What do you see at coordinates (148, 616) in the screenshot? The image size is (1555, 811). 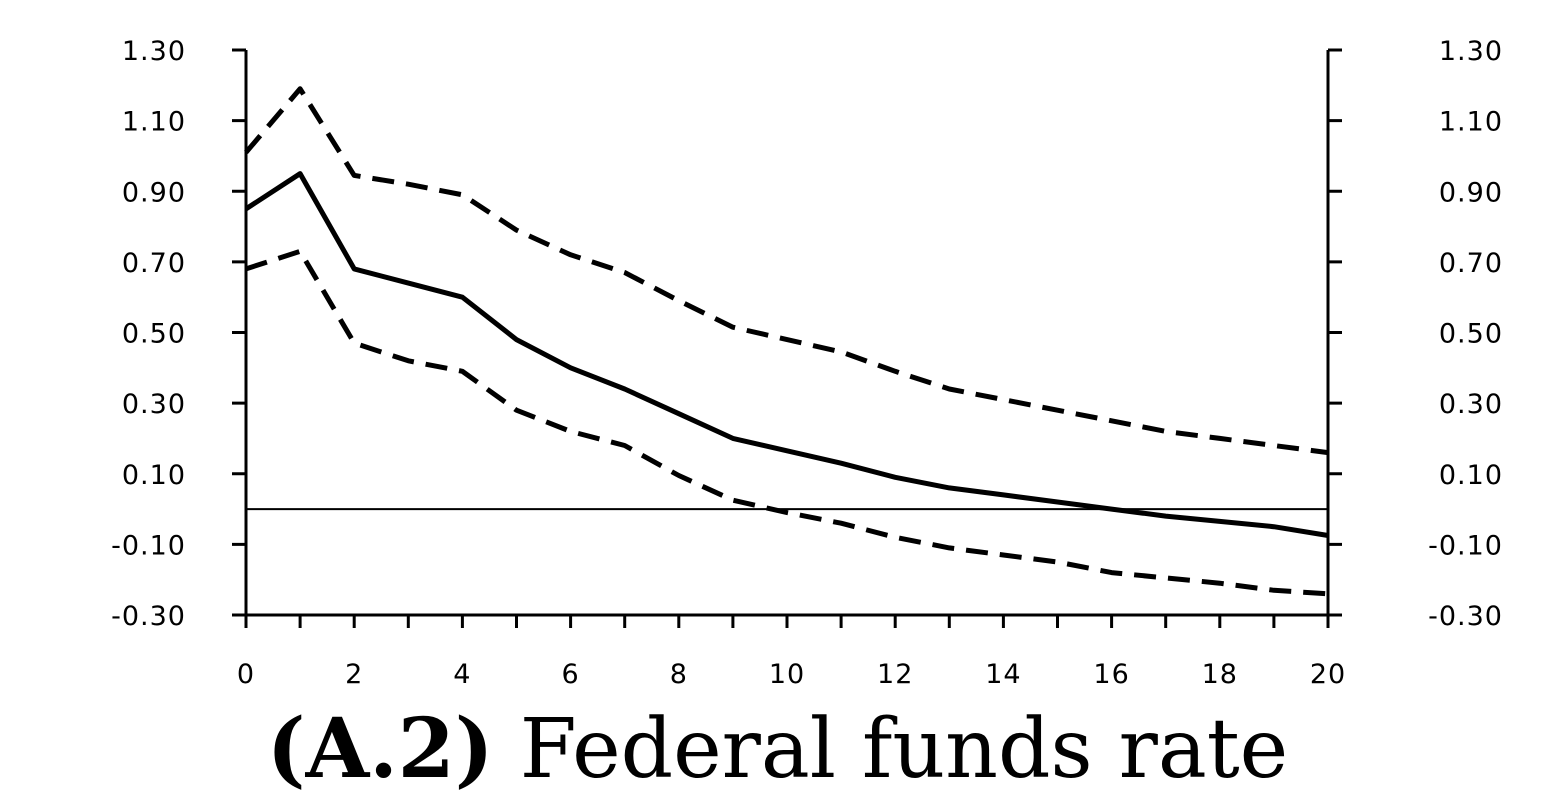 I see `y-tick-label-left: -0.30` at bounding box center [148, 616].